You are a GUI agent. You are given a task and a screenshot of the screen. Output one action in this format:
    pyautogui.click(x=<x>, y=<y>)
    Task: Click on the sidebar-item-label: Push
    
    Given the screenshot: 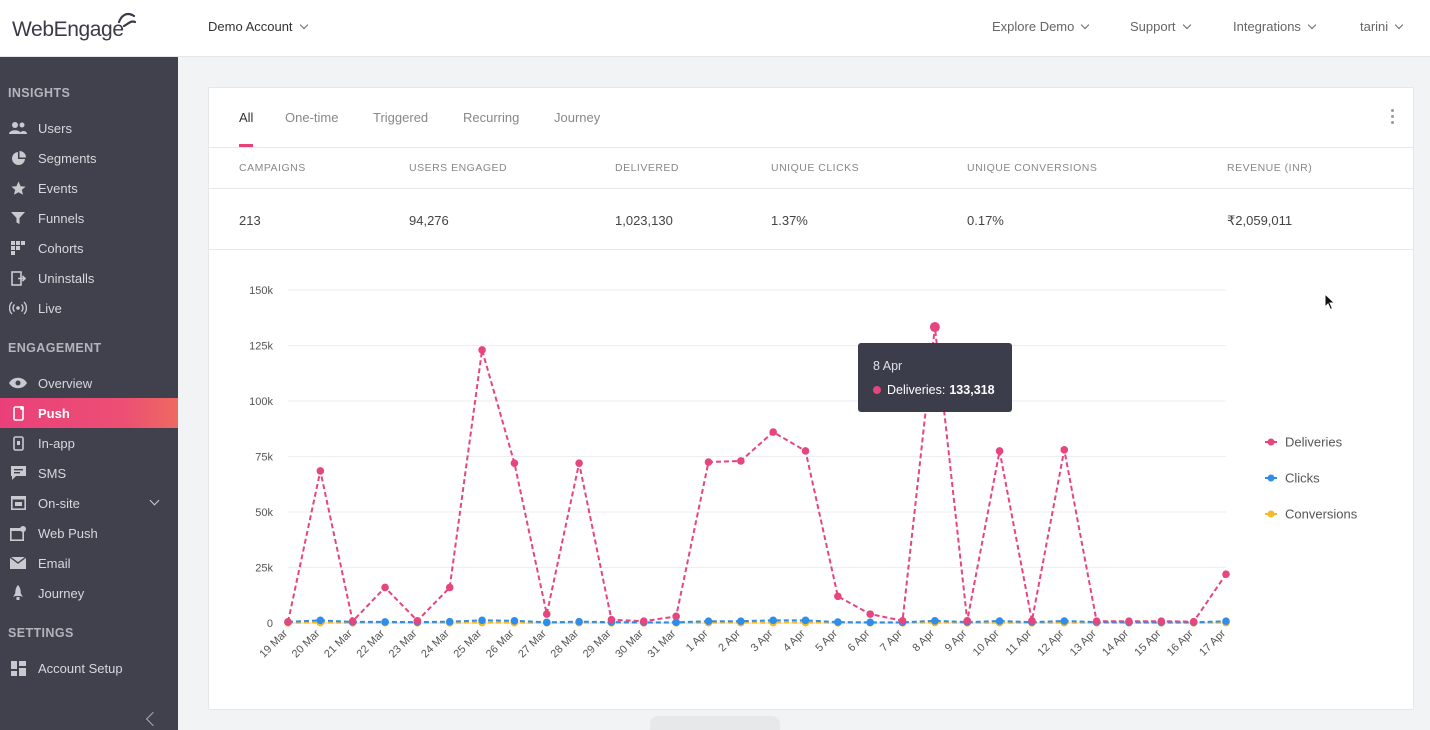 What is the action you would take?
    pyautogui.click(x=54, y=413)
    